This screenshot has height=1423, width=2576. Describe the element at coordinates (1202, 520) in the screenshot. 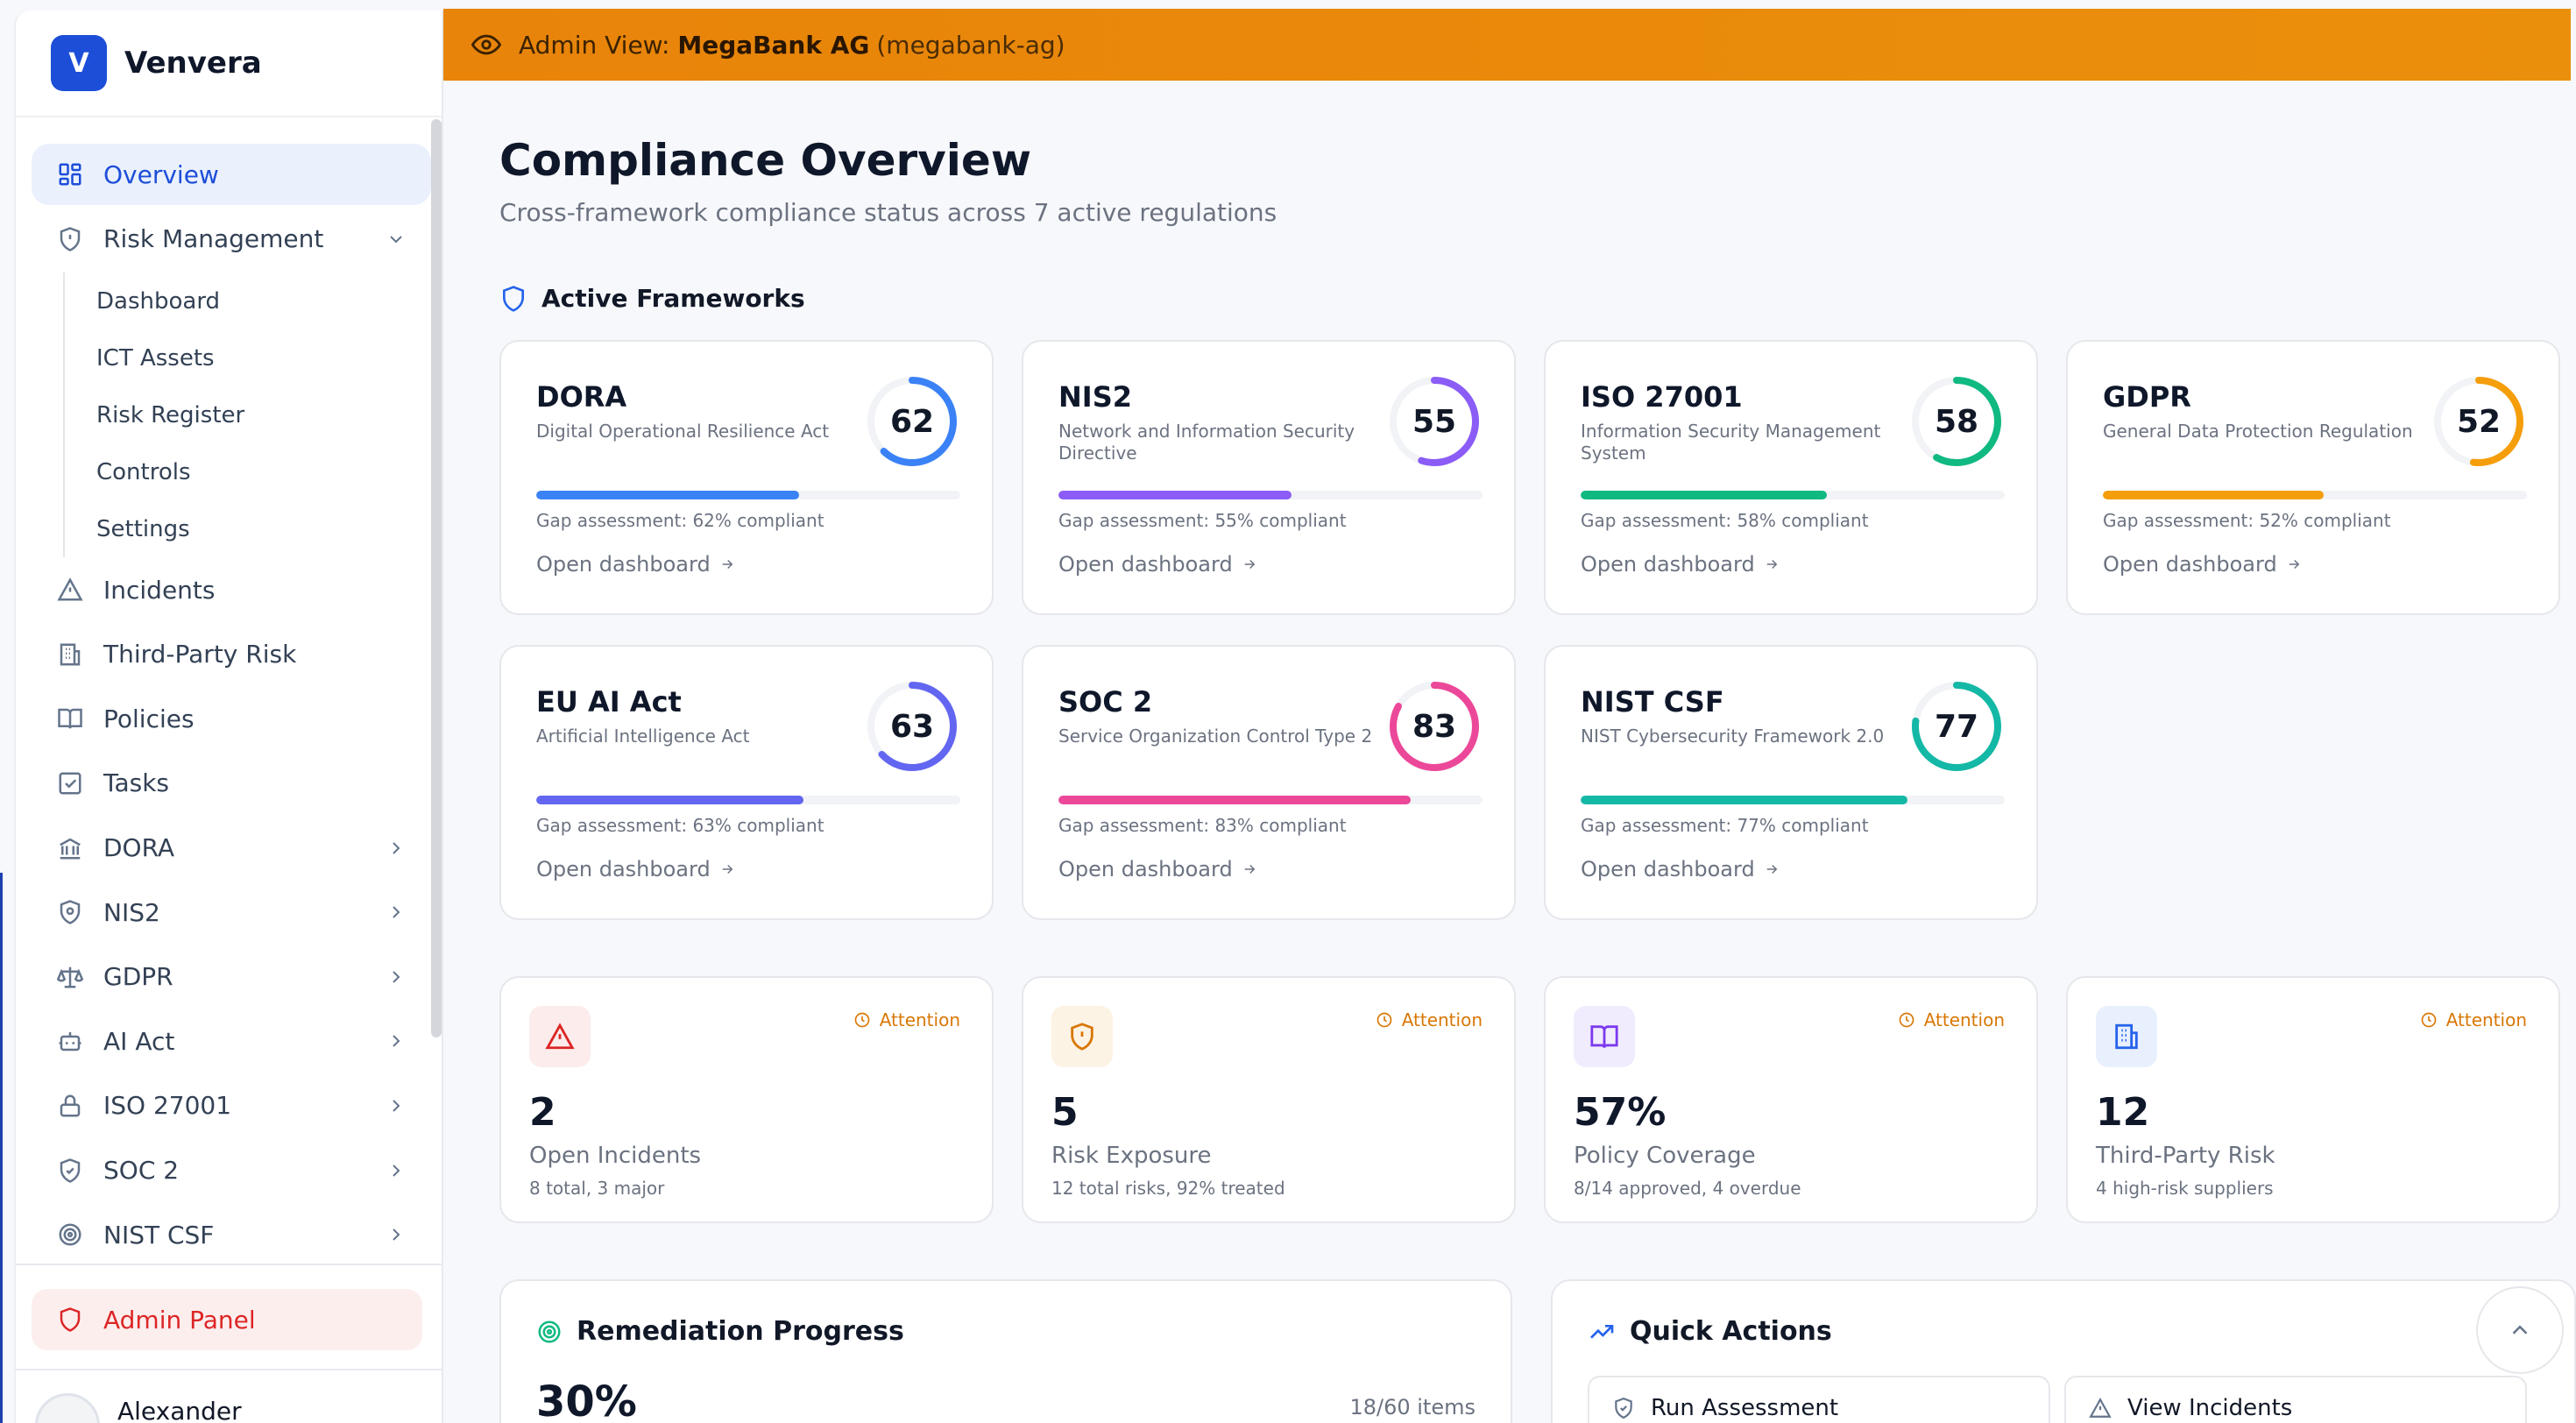

I see `gap-assessment: Gap assessment: 55% compliant` at that location.